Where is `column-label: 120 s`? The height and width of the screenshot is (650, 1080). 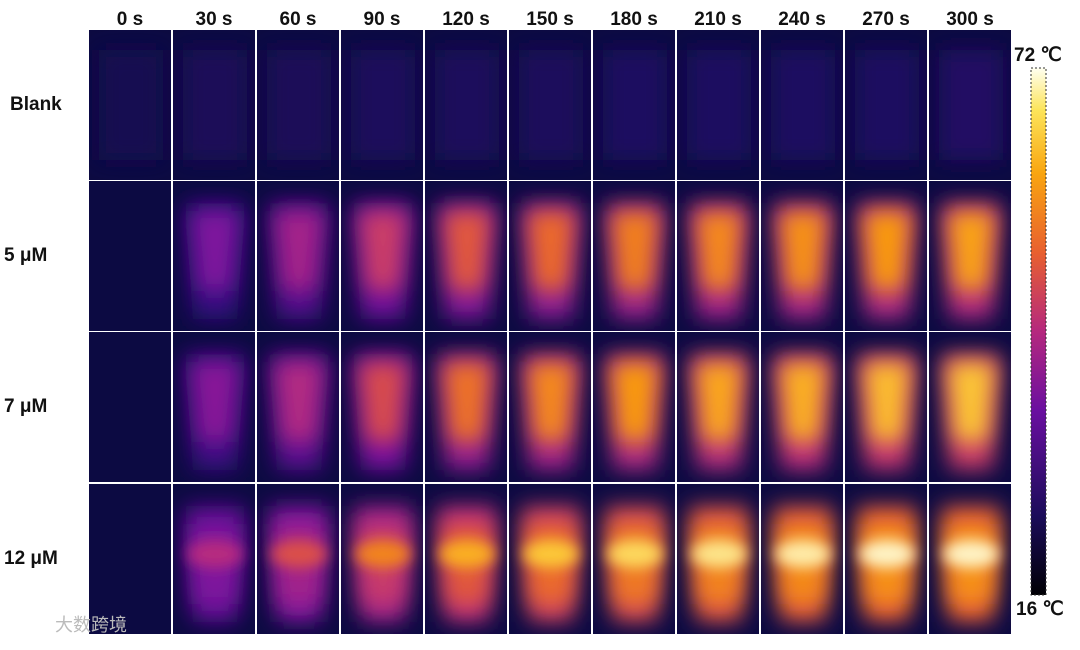 column-label: 120 s is located at coordinates (466, 19).